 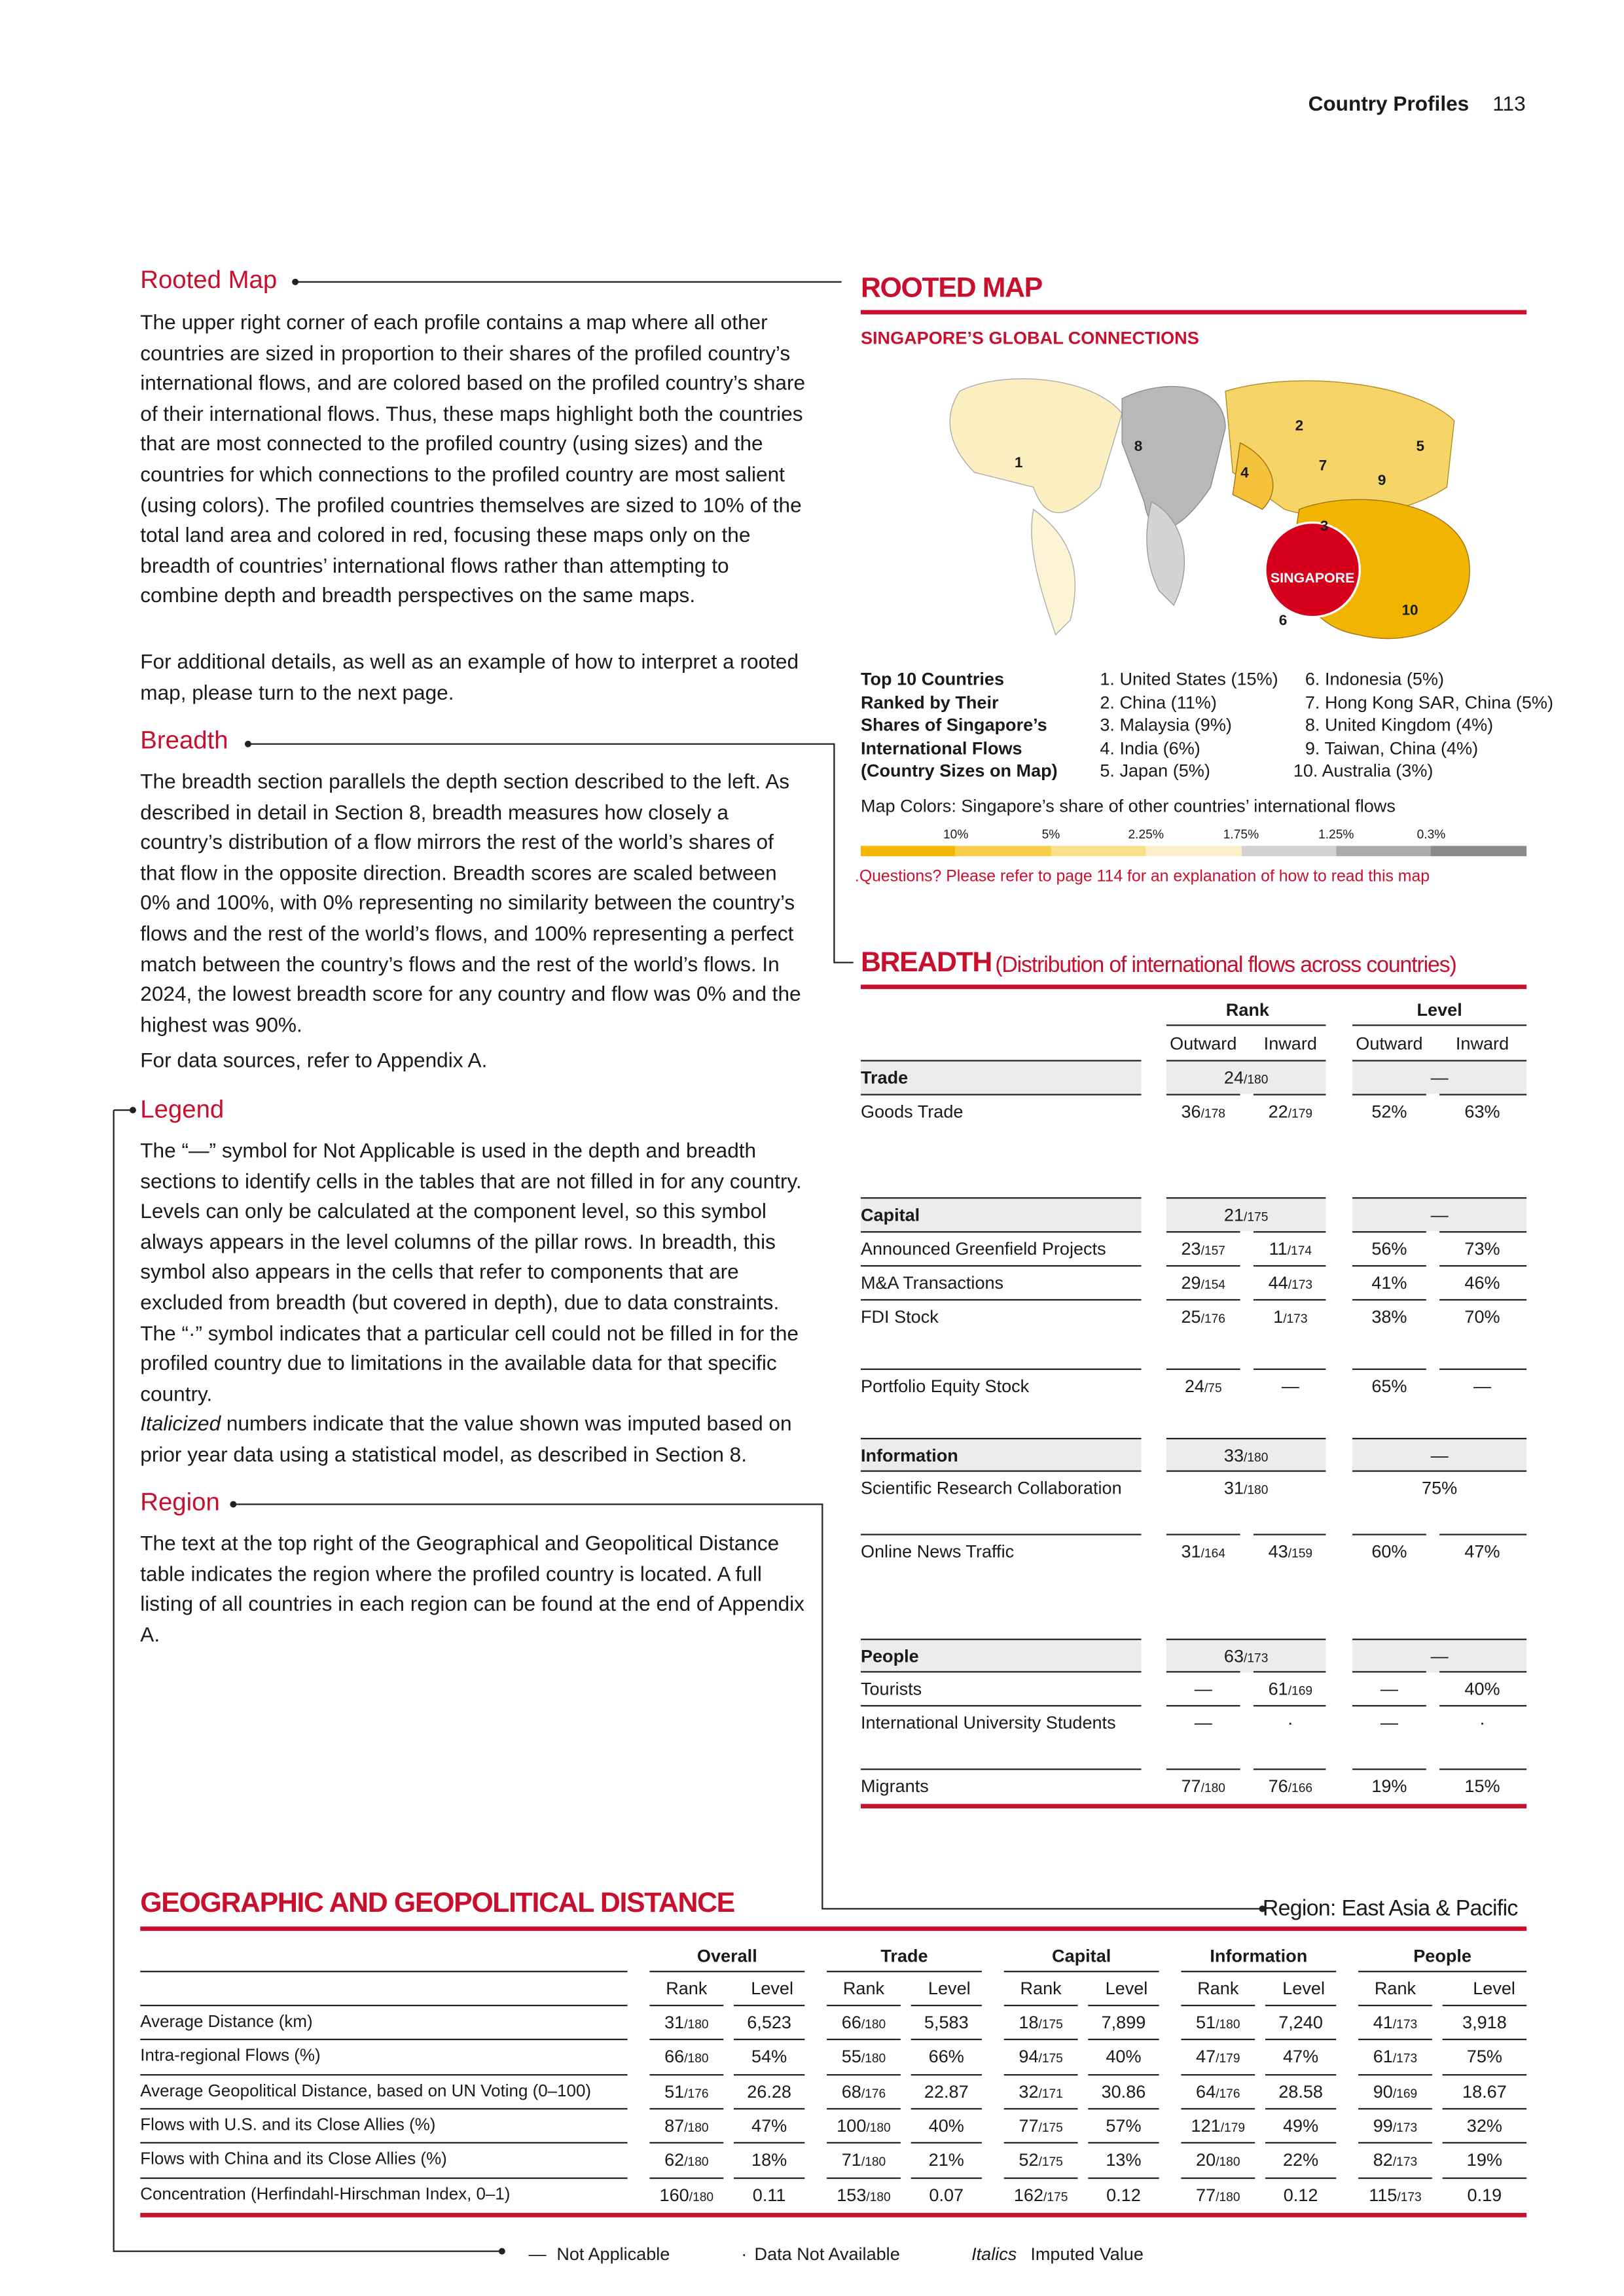 I want to click on cell: 5,583, so click(x=946, y=2022).